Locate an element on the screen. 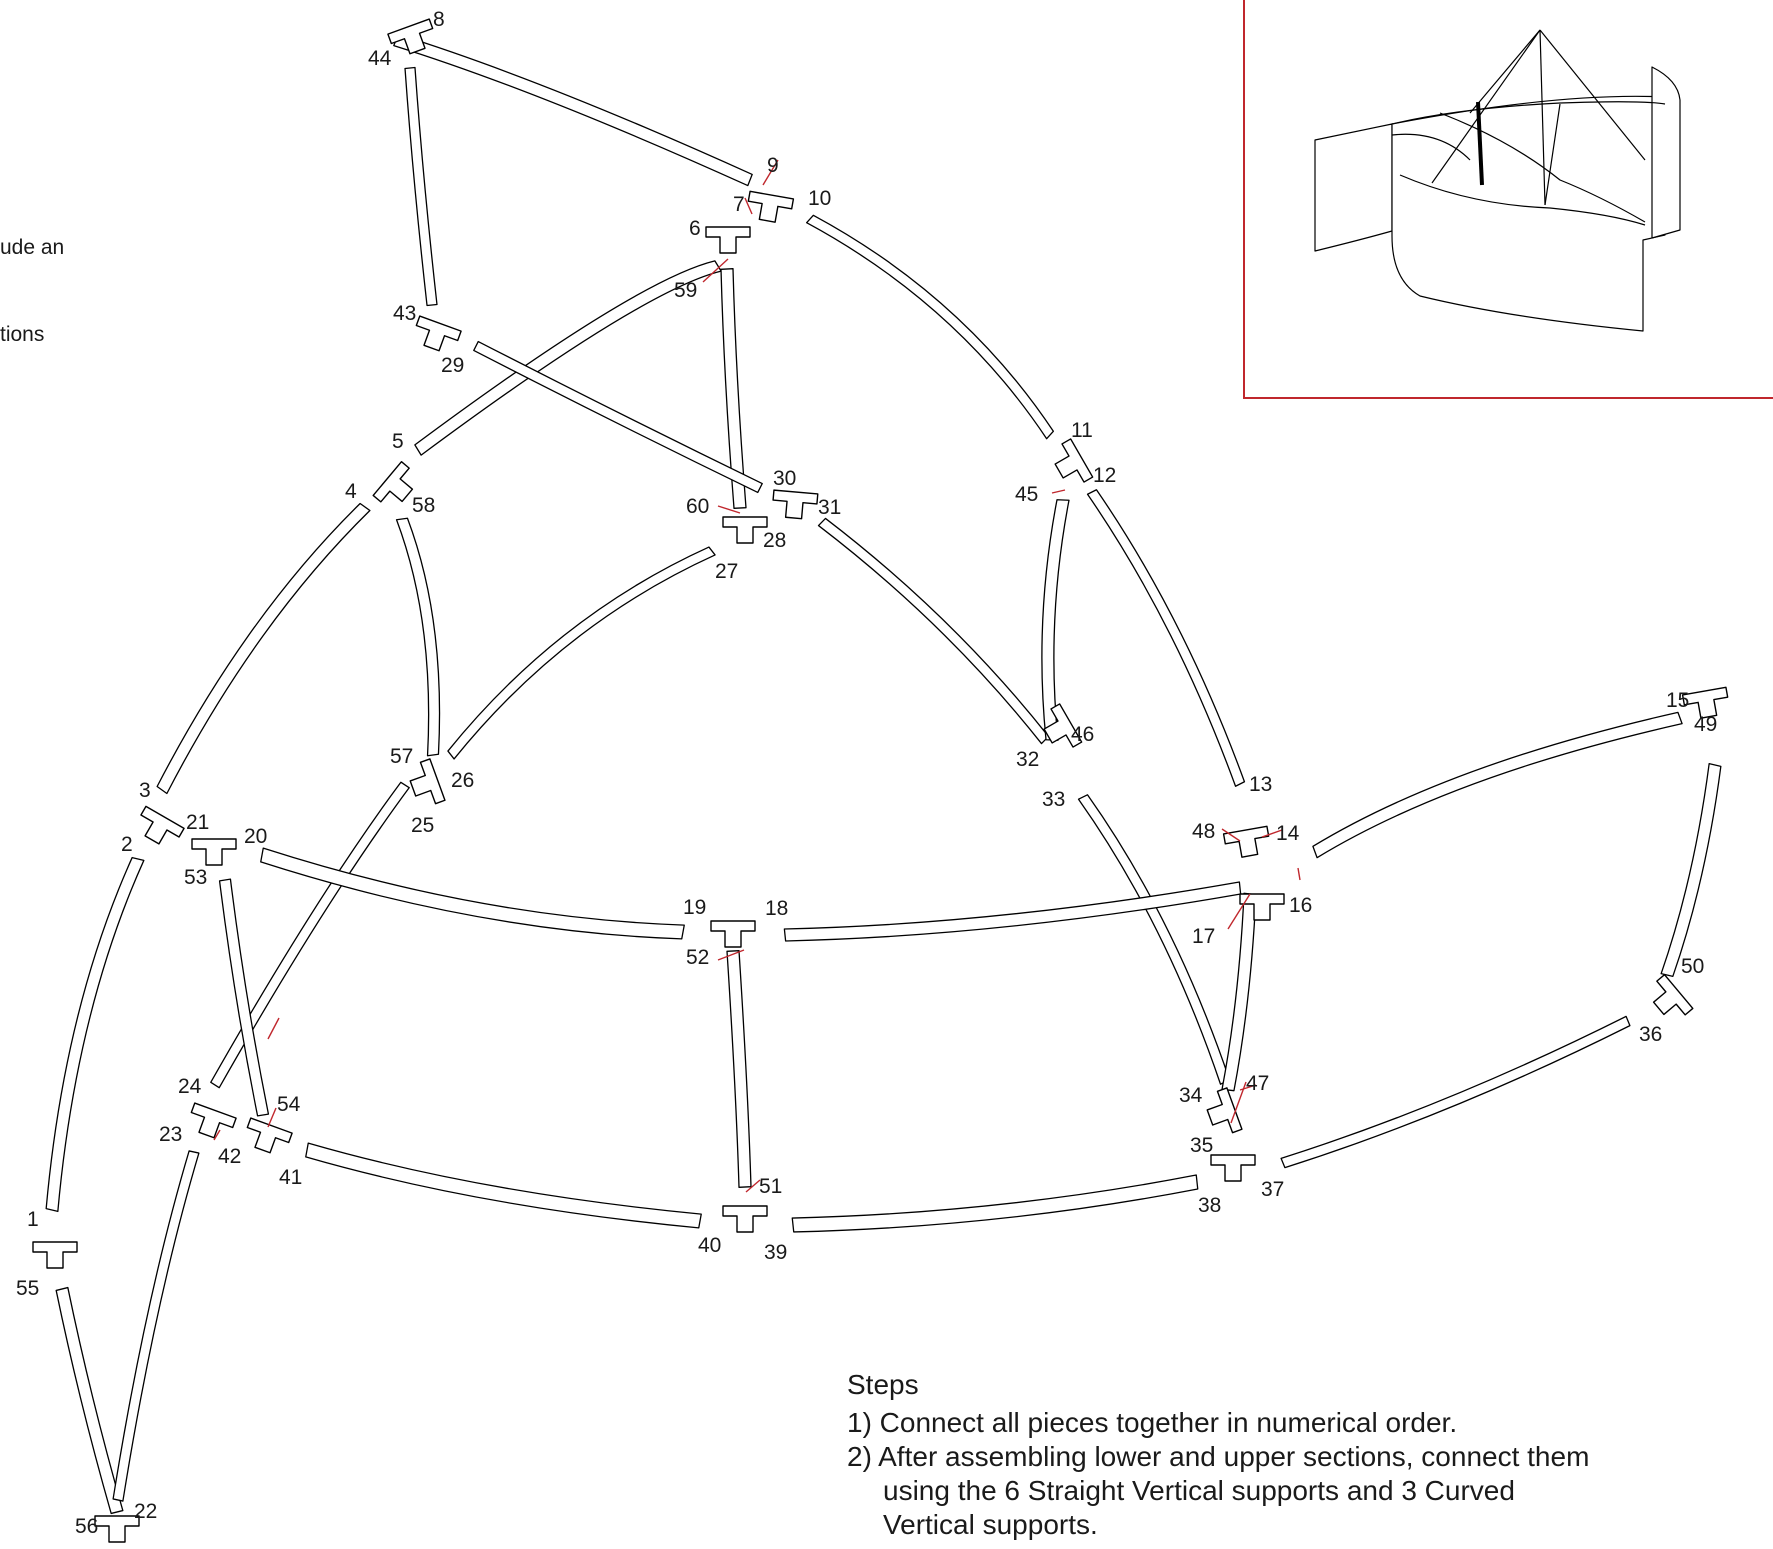 This screenshot has height=1549, width=1773. part-number-label: 49 is located at coordinates (1705, 724).